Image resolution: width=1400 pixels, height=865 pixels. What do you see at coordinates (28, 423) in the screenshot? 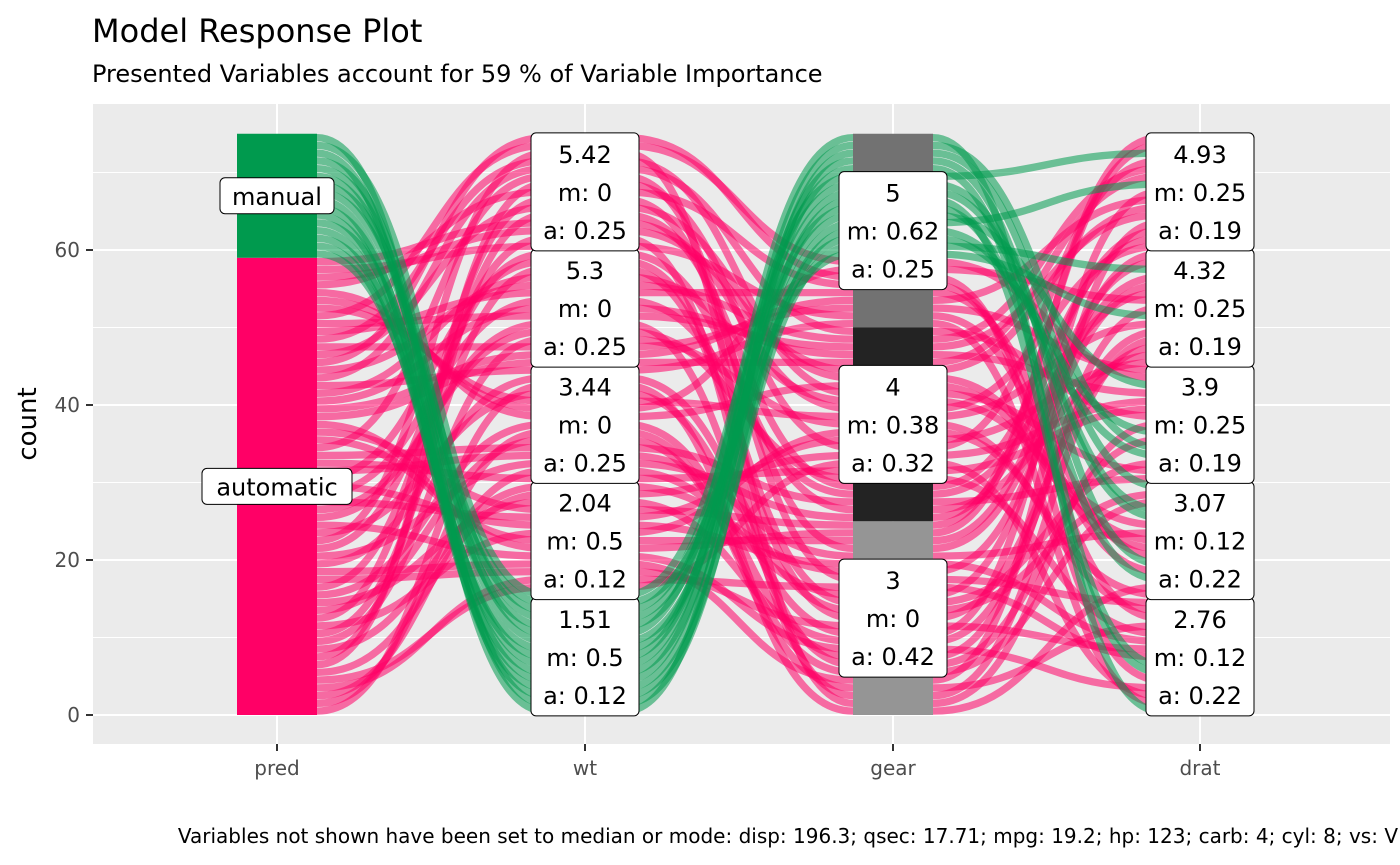
I see `y-axis-title: count` at bounding box center [28, 423].